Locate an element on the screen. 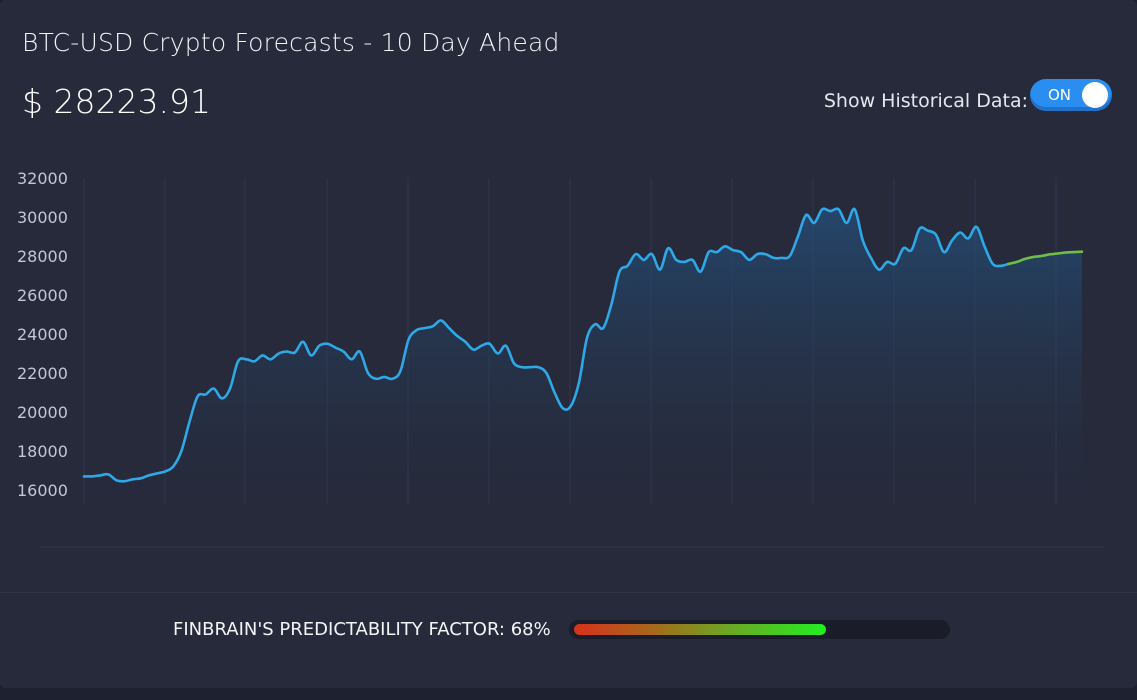 The image size is (1137, 700). current-price: $ 28223.91 is located at coordinates (116, 101).